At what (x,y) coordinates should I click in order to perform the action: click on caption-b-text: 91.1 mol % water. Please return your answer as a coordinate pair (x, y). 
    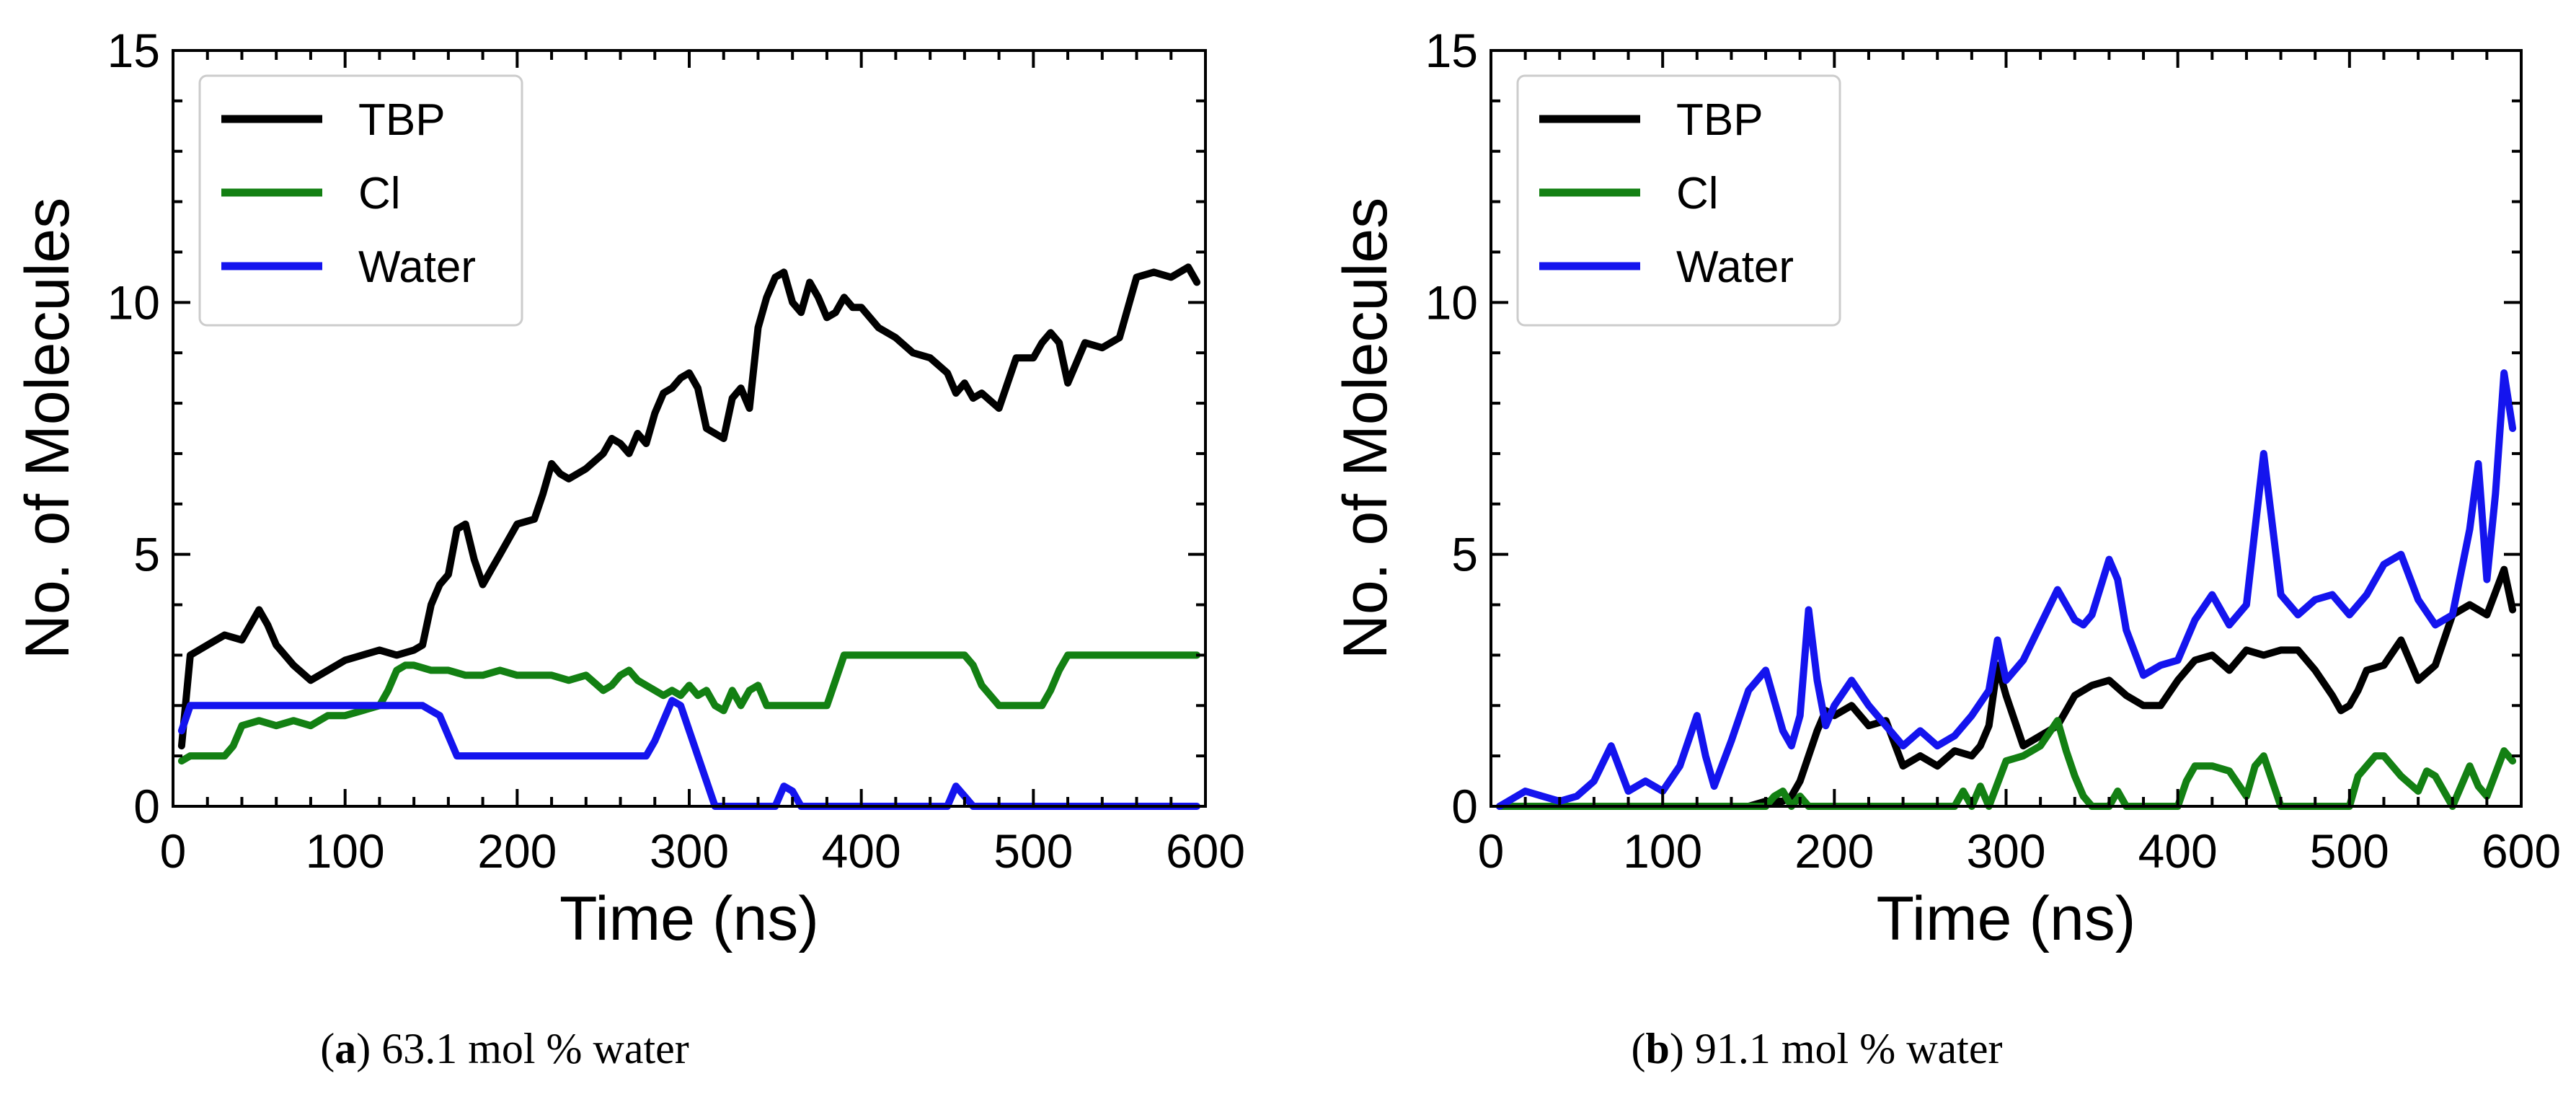
    Looking at the image, I should click on (1848, 1048).